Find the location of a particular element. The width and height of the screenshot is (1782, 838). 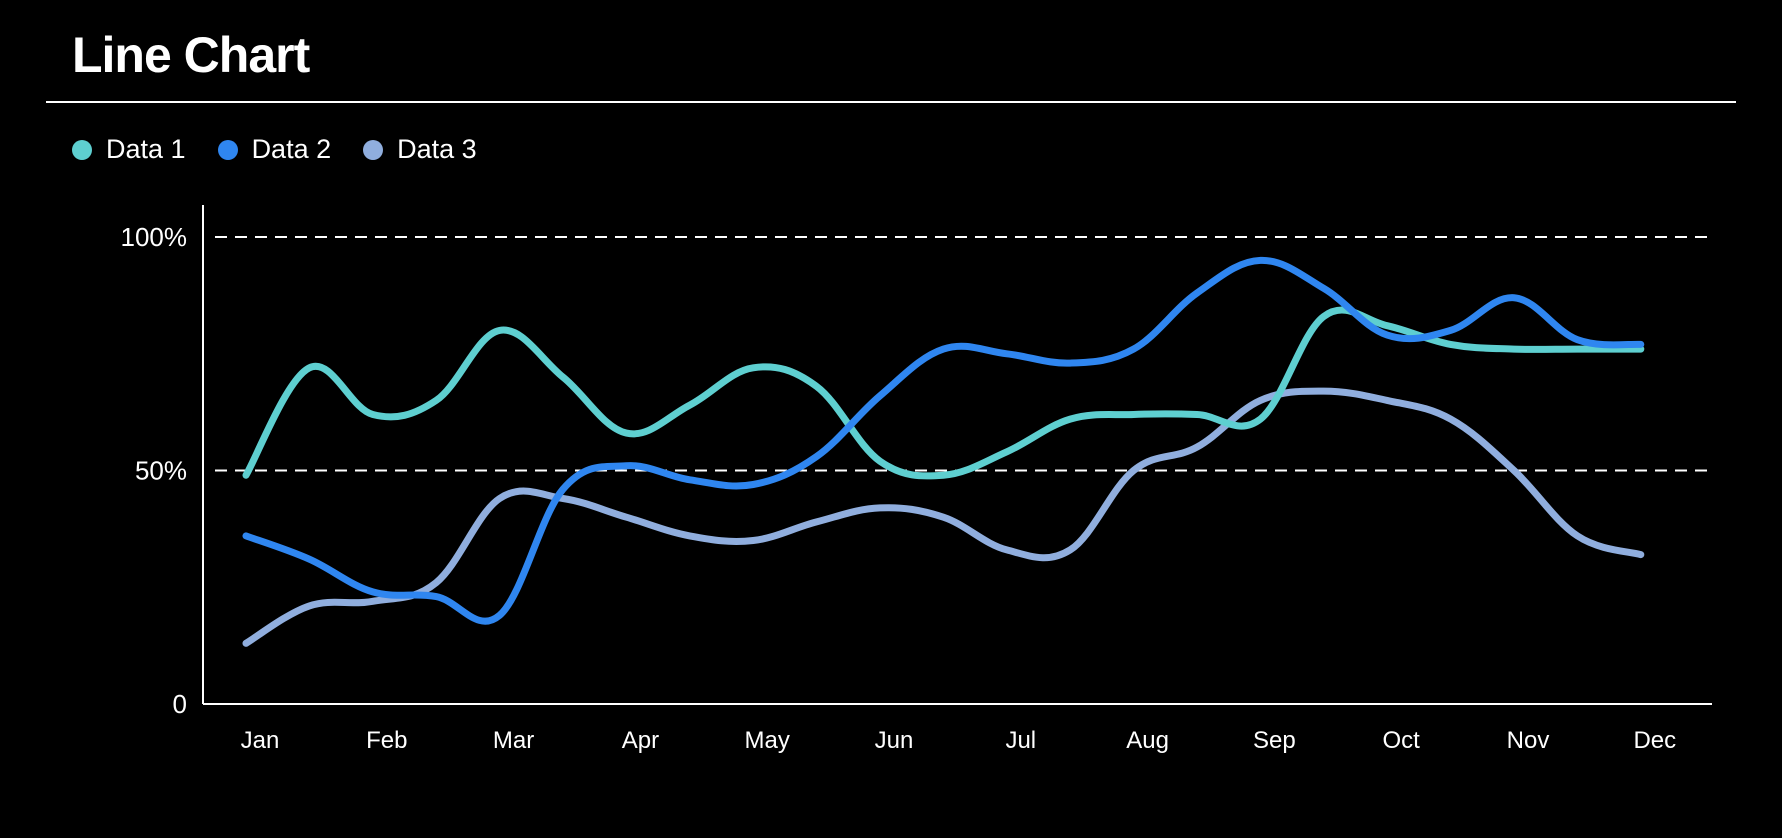

legend-item-data-2: Data 2 is located at coordinates (274, 149).